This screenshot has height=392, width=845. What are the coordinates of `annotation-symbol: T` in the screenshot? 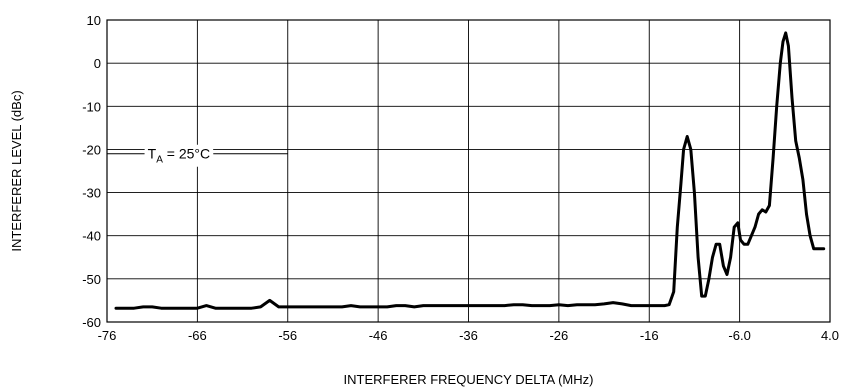 It's located at (152, 154).